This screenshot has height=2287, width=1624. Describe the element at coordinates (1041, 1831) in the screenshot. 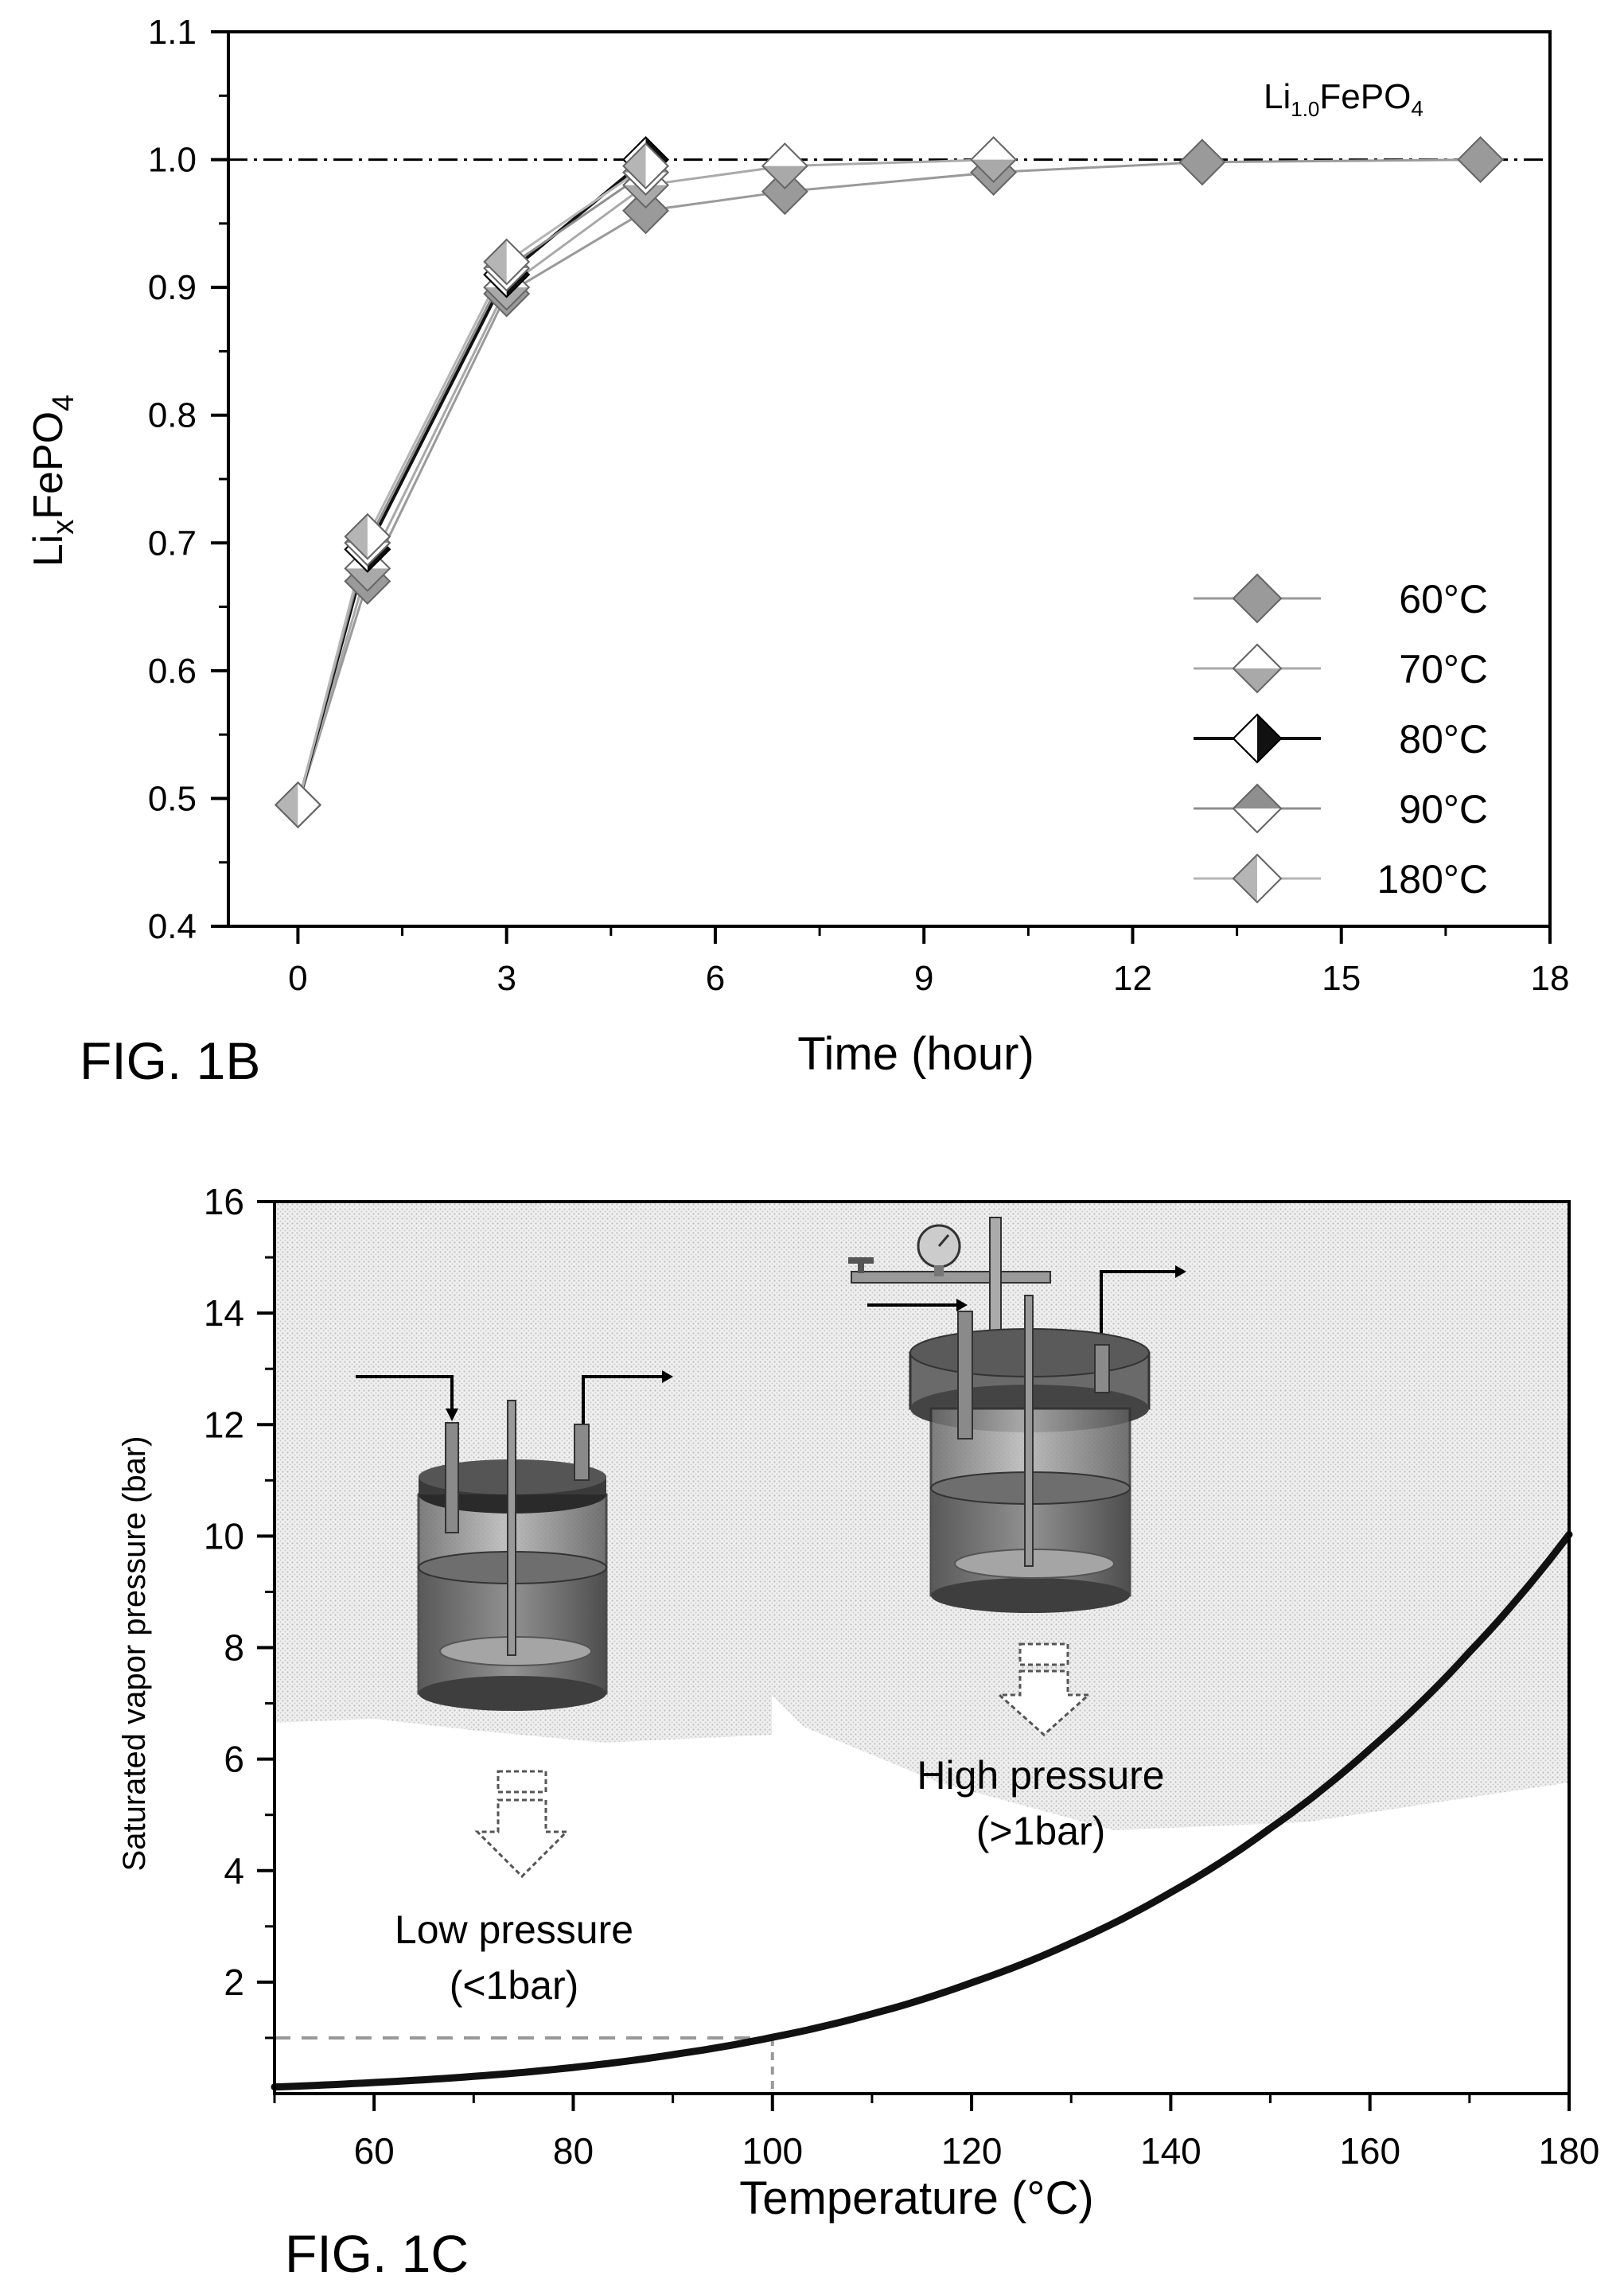

I see `high-pressure-value: (>1bar)` at that location.